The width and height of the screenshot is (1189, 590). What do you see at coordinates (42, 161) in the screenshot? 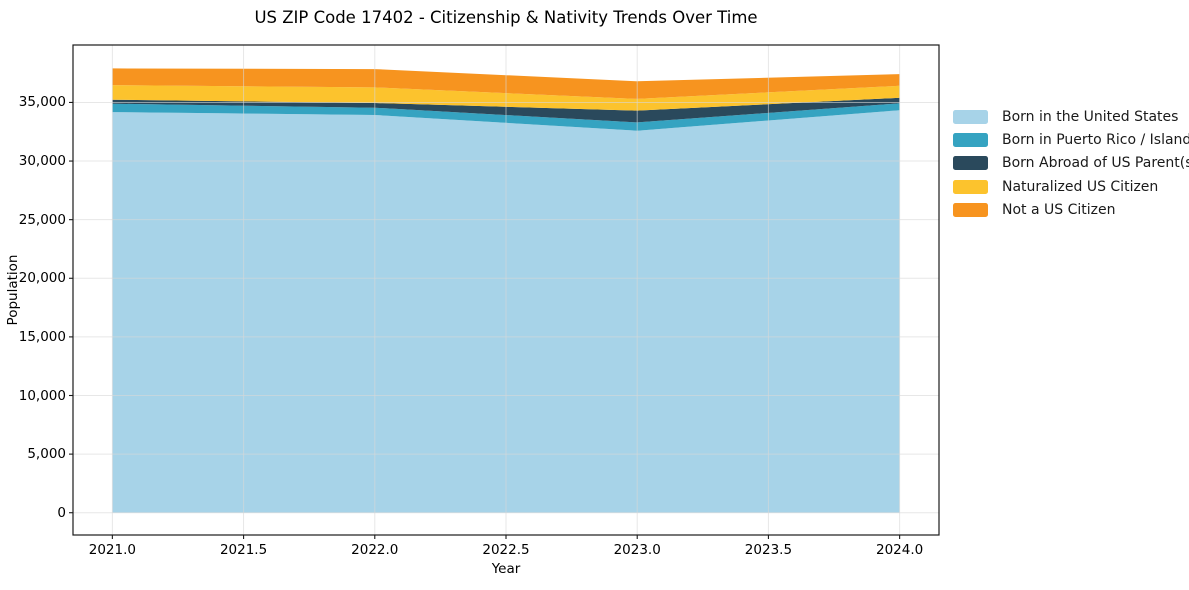
I see `y-tick-label: 30,000` at bounding box center [42, 161].